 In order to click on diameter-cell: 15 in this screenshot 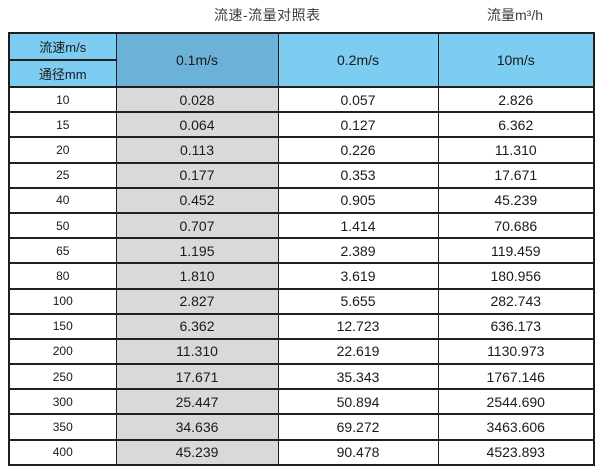, I will do `click(62, 125)`.